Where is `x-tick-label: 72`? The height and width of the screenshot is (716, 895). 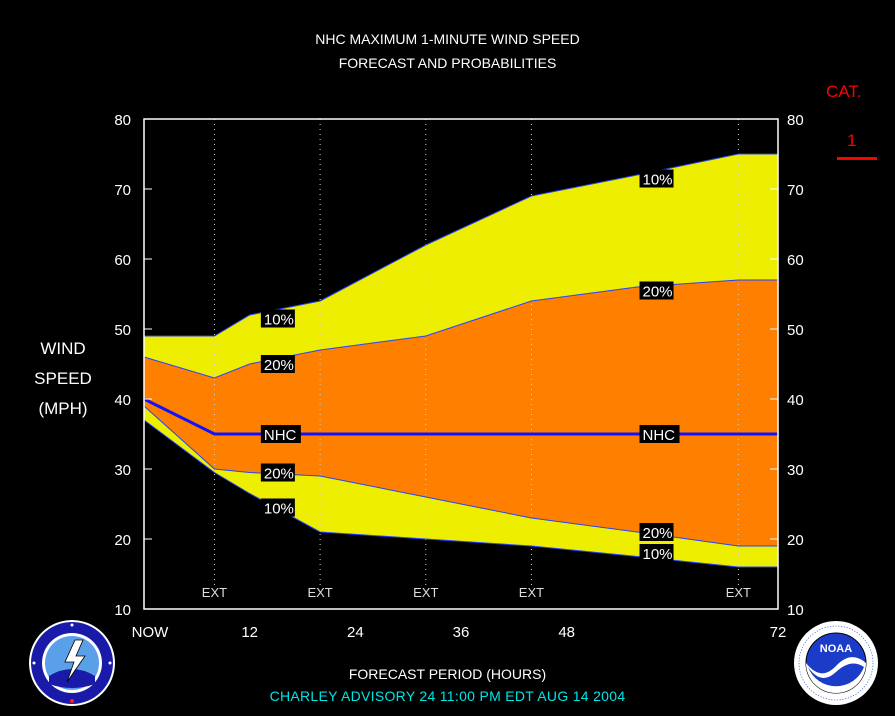 x-tick-label: 72 is located at coordinates (778, 632).